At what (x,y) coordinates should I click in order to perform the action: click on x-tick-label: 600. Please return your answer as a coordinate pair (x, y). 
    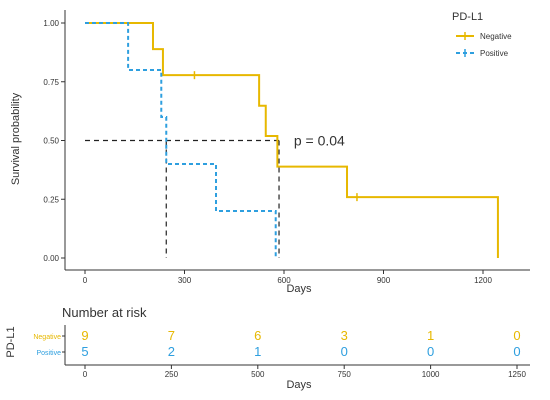
    Looking at the image, I should click on (284, 280).